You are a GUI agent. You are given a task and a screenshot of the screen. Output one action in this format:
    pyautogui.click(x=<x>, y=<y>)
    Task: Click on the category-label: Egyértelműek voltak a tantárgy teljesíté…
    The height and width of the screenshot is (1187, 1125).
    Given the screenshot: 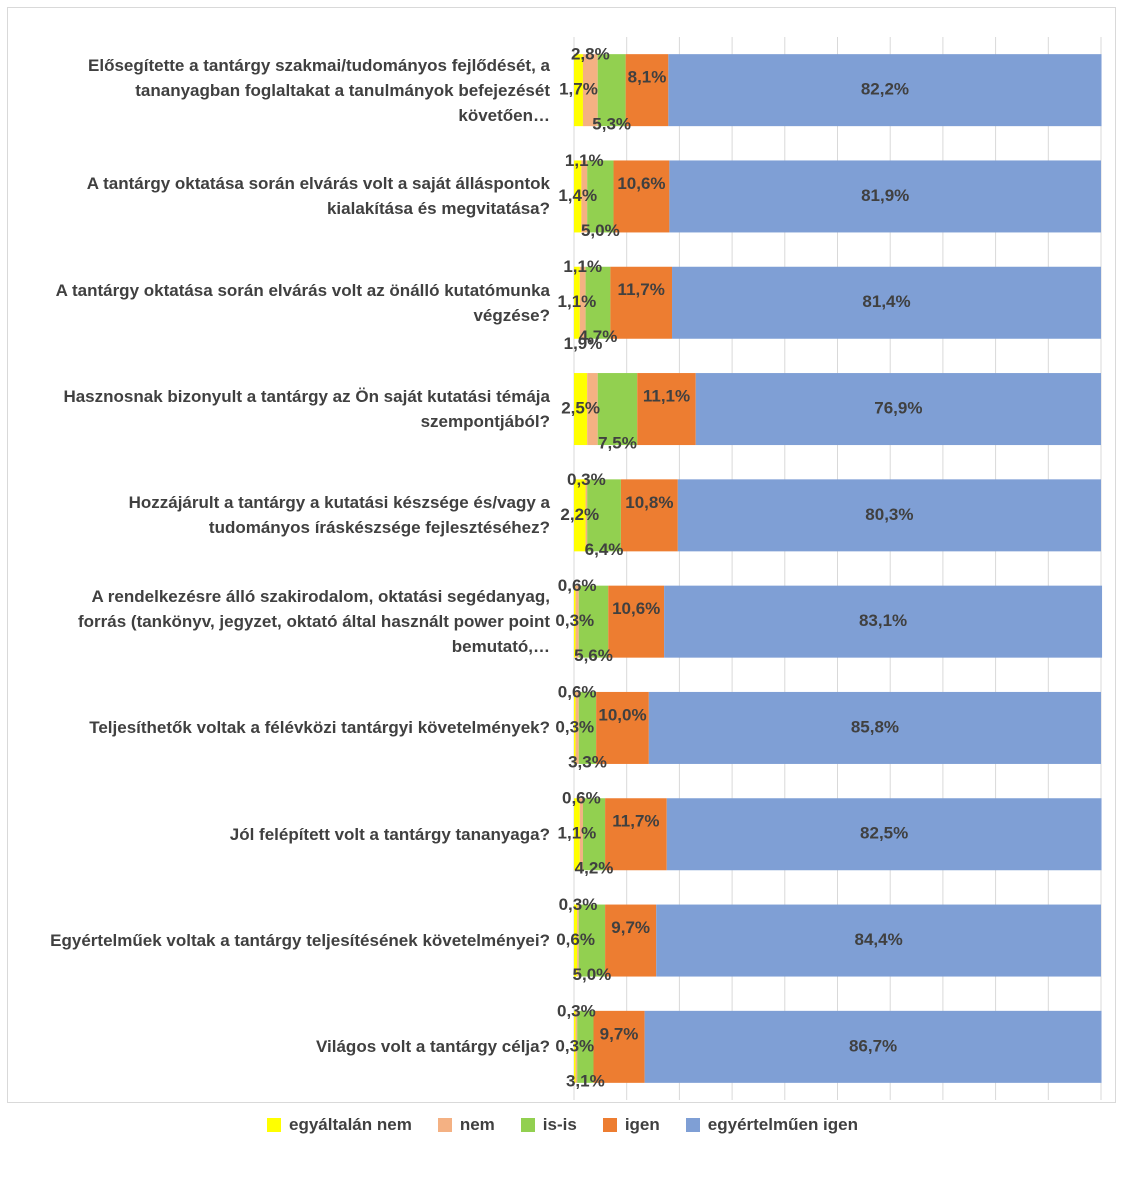 What is the action you would take?
    pyautogui.click(x=300, y=941)
    